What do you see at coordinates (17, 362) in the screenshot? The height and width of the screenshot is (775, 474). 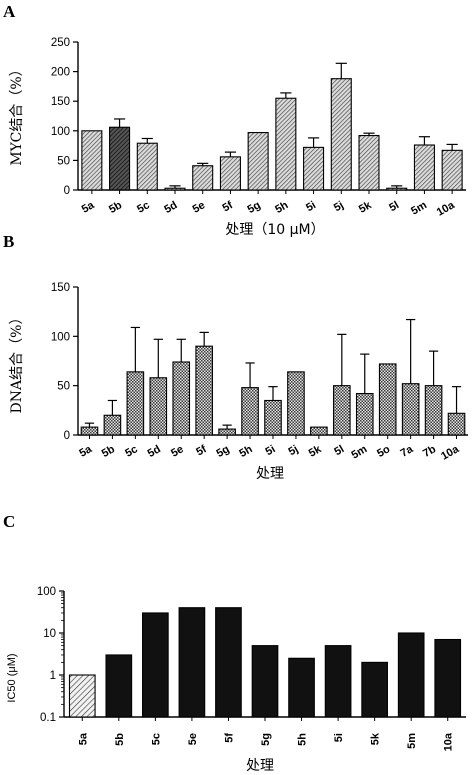 I see `panel-b-y-axis-title: DNA结合（%）` at bounding box center [17, 362].